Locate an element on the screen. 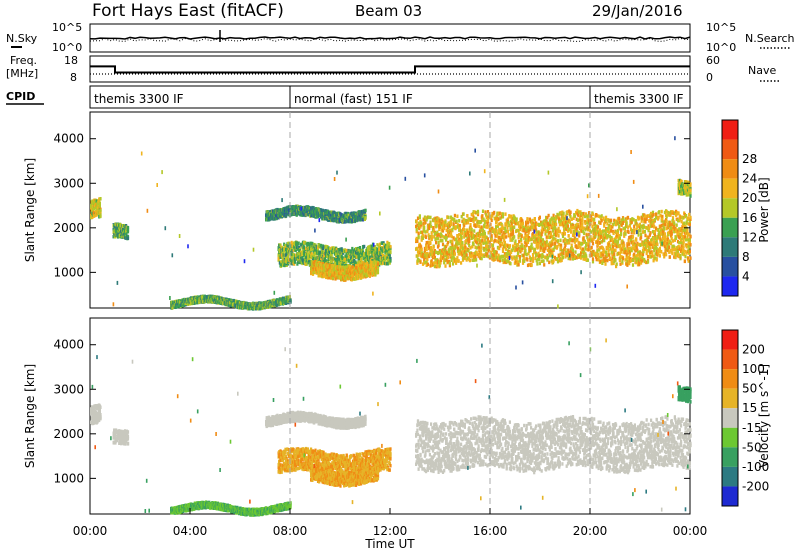 This screenshot has height=554, width=800. noise-right-ytick-top: 10^5 is located at coordinates (721, 27).